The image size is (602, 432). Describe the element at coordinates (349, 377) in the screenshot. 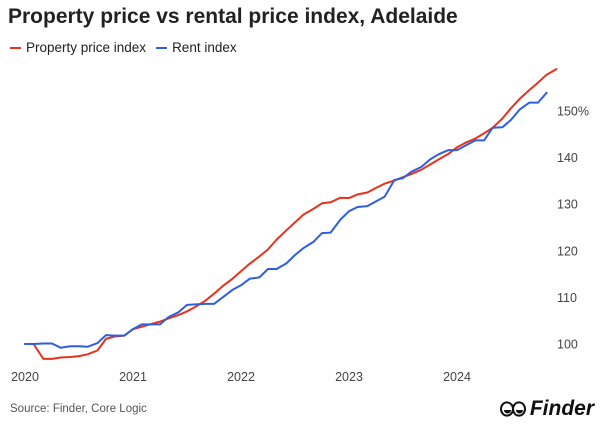

I see `x-tick-label-2023: 2023` at that location.